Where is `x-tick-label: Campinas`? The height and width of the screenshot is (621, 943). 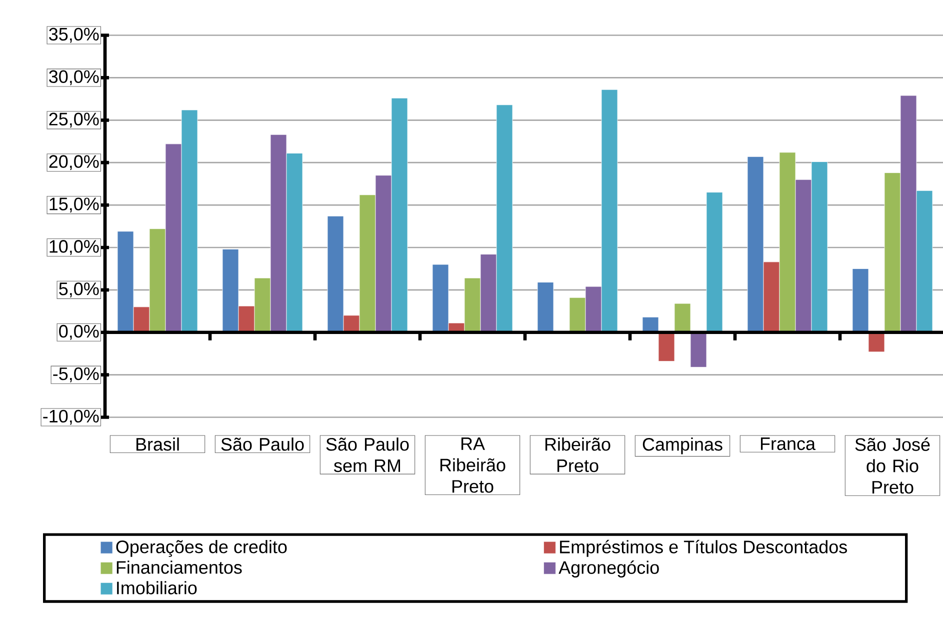 x-tick-label: Campinas is located at coordinates (682, 446).